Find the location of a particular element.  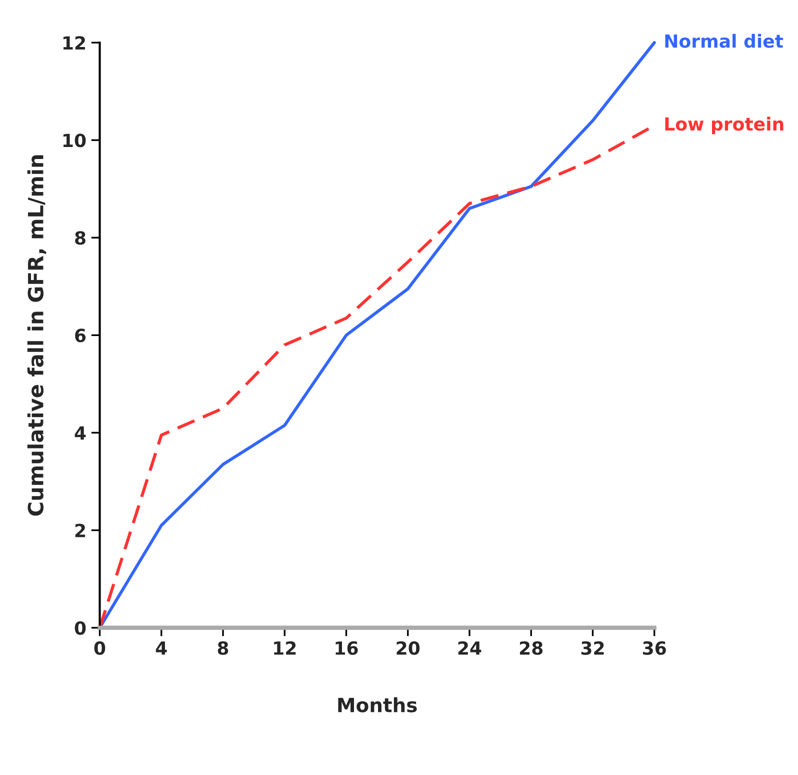

x-tick-label: 20 is located at coordinates (408, 648).